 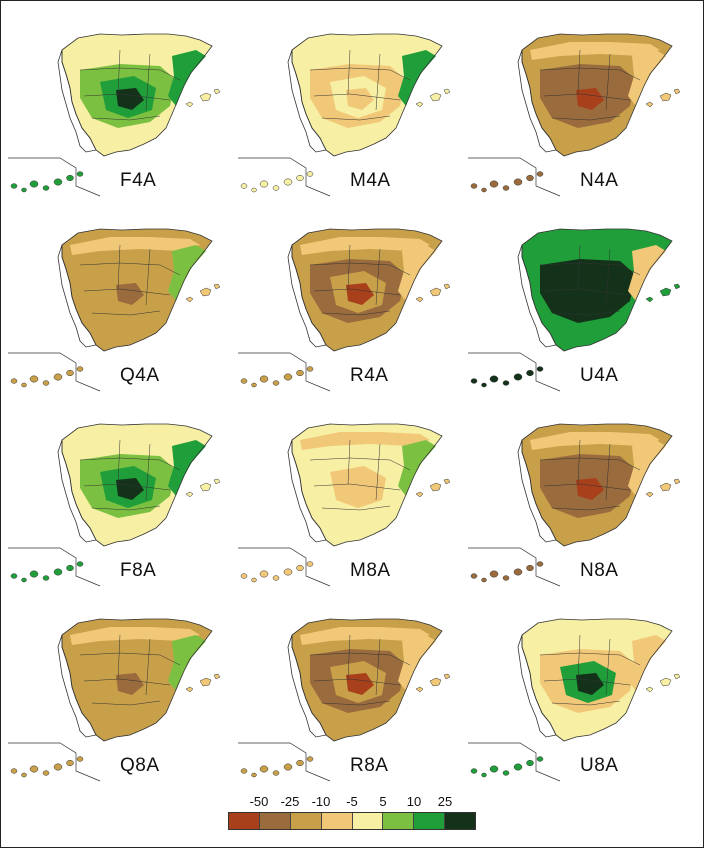 What do you see at coordinates (383, 801) in the screenshot?
I see `legend-tick-label: 5` at bounding box center [383, 801].